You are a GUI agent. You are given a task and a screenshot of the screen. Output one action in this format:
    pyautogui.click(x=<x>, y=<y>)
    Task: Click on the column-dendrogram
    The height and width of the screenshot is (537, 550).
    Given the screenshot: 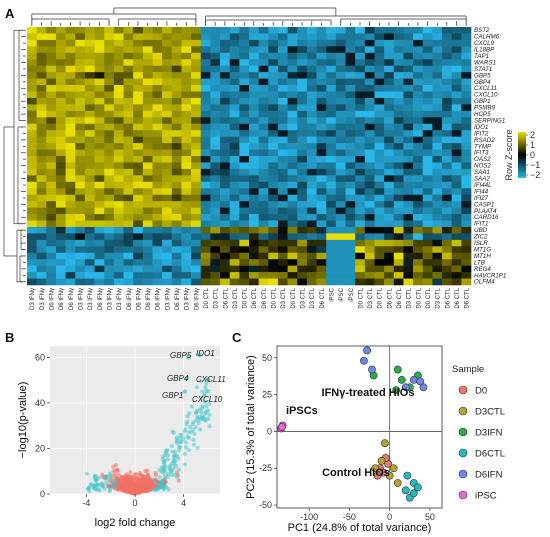 What is the action you would take?
    pyautogui.click(x=249, y=16)
    